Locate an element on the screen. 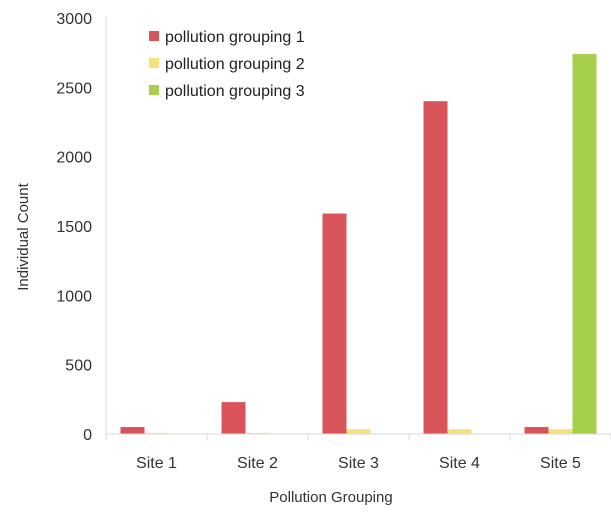  legend-label: pollution grouping 3 is located at coordinates (235, 91).